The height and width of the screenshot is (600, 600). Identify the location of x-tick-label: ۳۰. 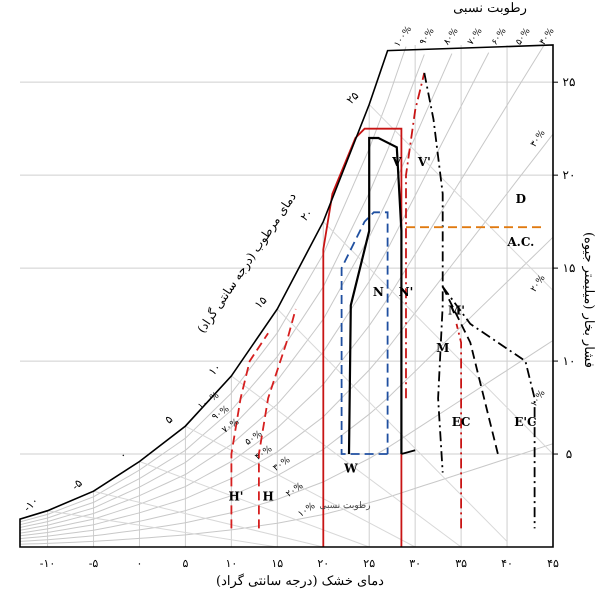
(415, 563).